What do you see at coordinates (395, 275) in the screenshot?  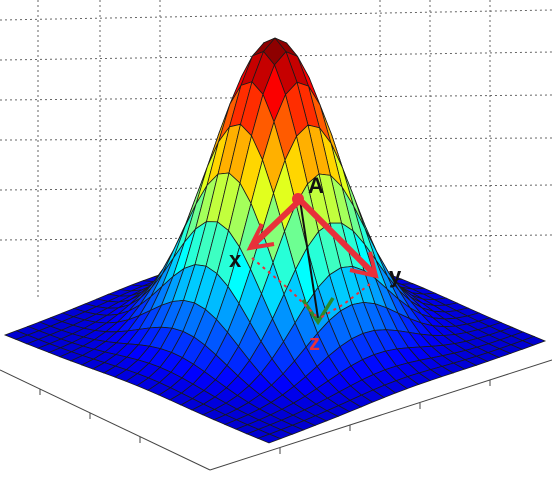 I see `y-axis-label: y` at bounding box center [395, 275].